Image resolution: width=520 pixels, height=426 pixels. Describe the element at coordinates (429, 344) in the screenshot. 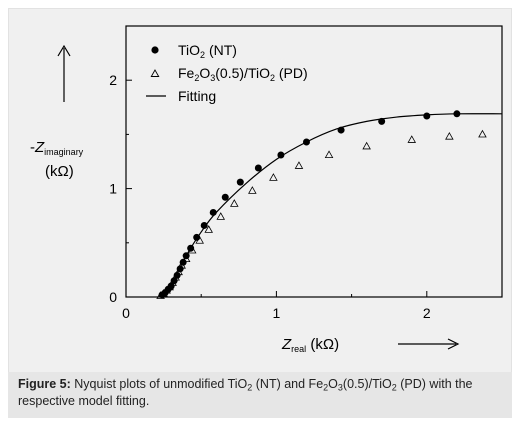

I see `x-axis-arrow` at that location.